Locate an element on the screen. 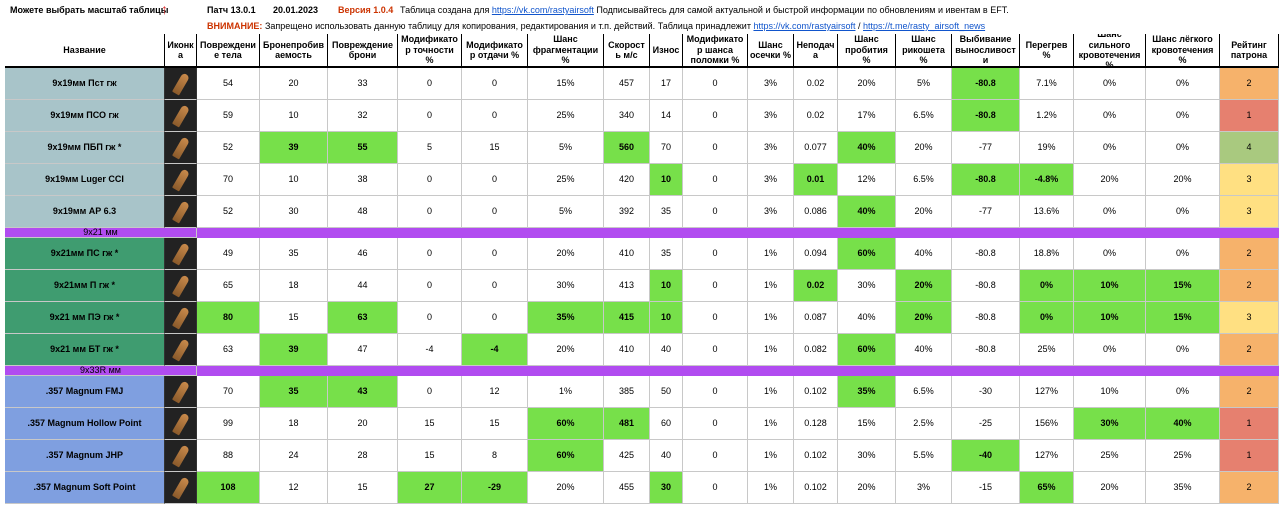  value-cell: 481 is located at coordinates (627, 424).